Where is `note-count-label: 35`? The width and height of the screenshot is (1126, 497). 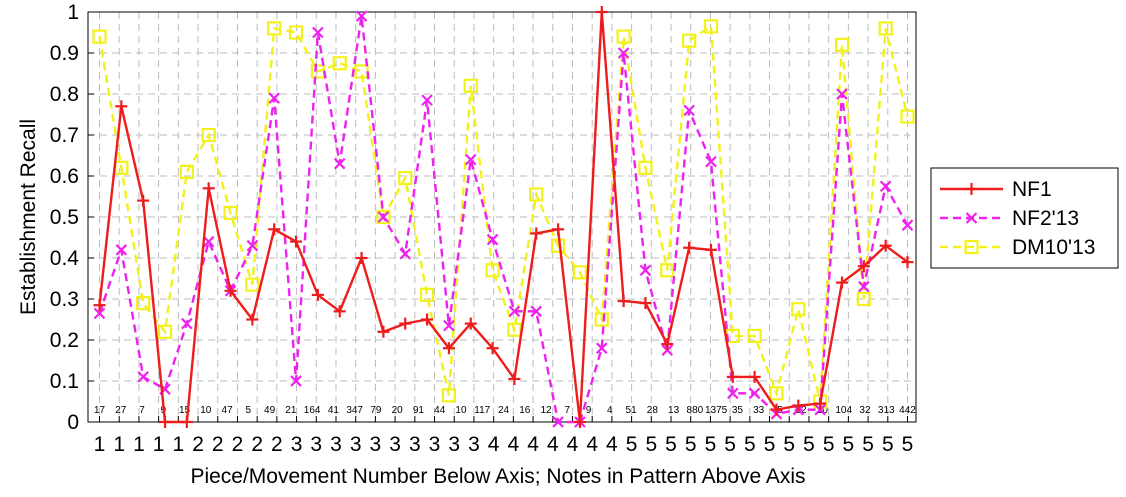 note-count-label: 35 is located at coordinates (738, 410).